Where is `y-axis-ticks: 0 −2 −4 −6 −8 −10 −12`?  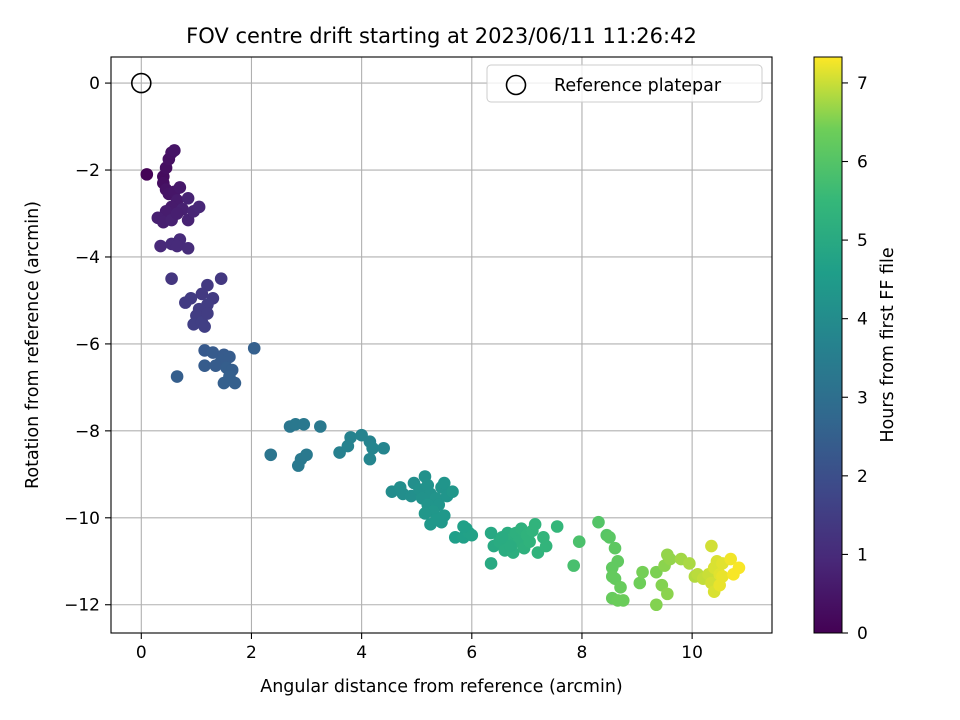 y-axis-ticks: 0 −2 −4 −6 −8 −10 −12 is located at coordinates (87, 345).